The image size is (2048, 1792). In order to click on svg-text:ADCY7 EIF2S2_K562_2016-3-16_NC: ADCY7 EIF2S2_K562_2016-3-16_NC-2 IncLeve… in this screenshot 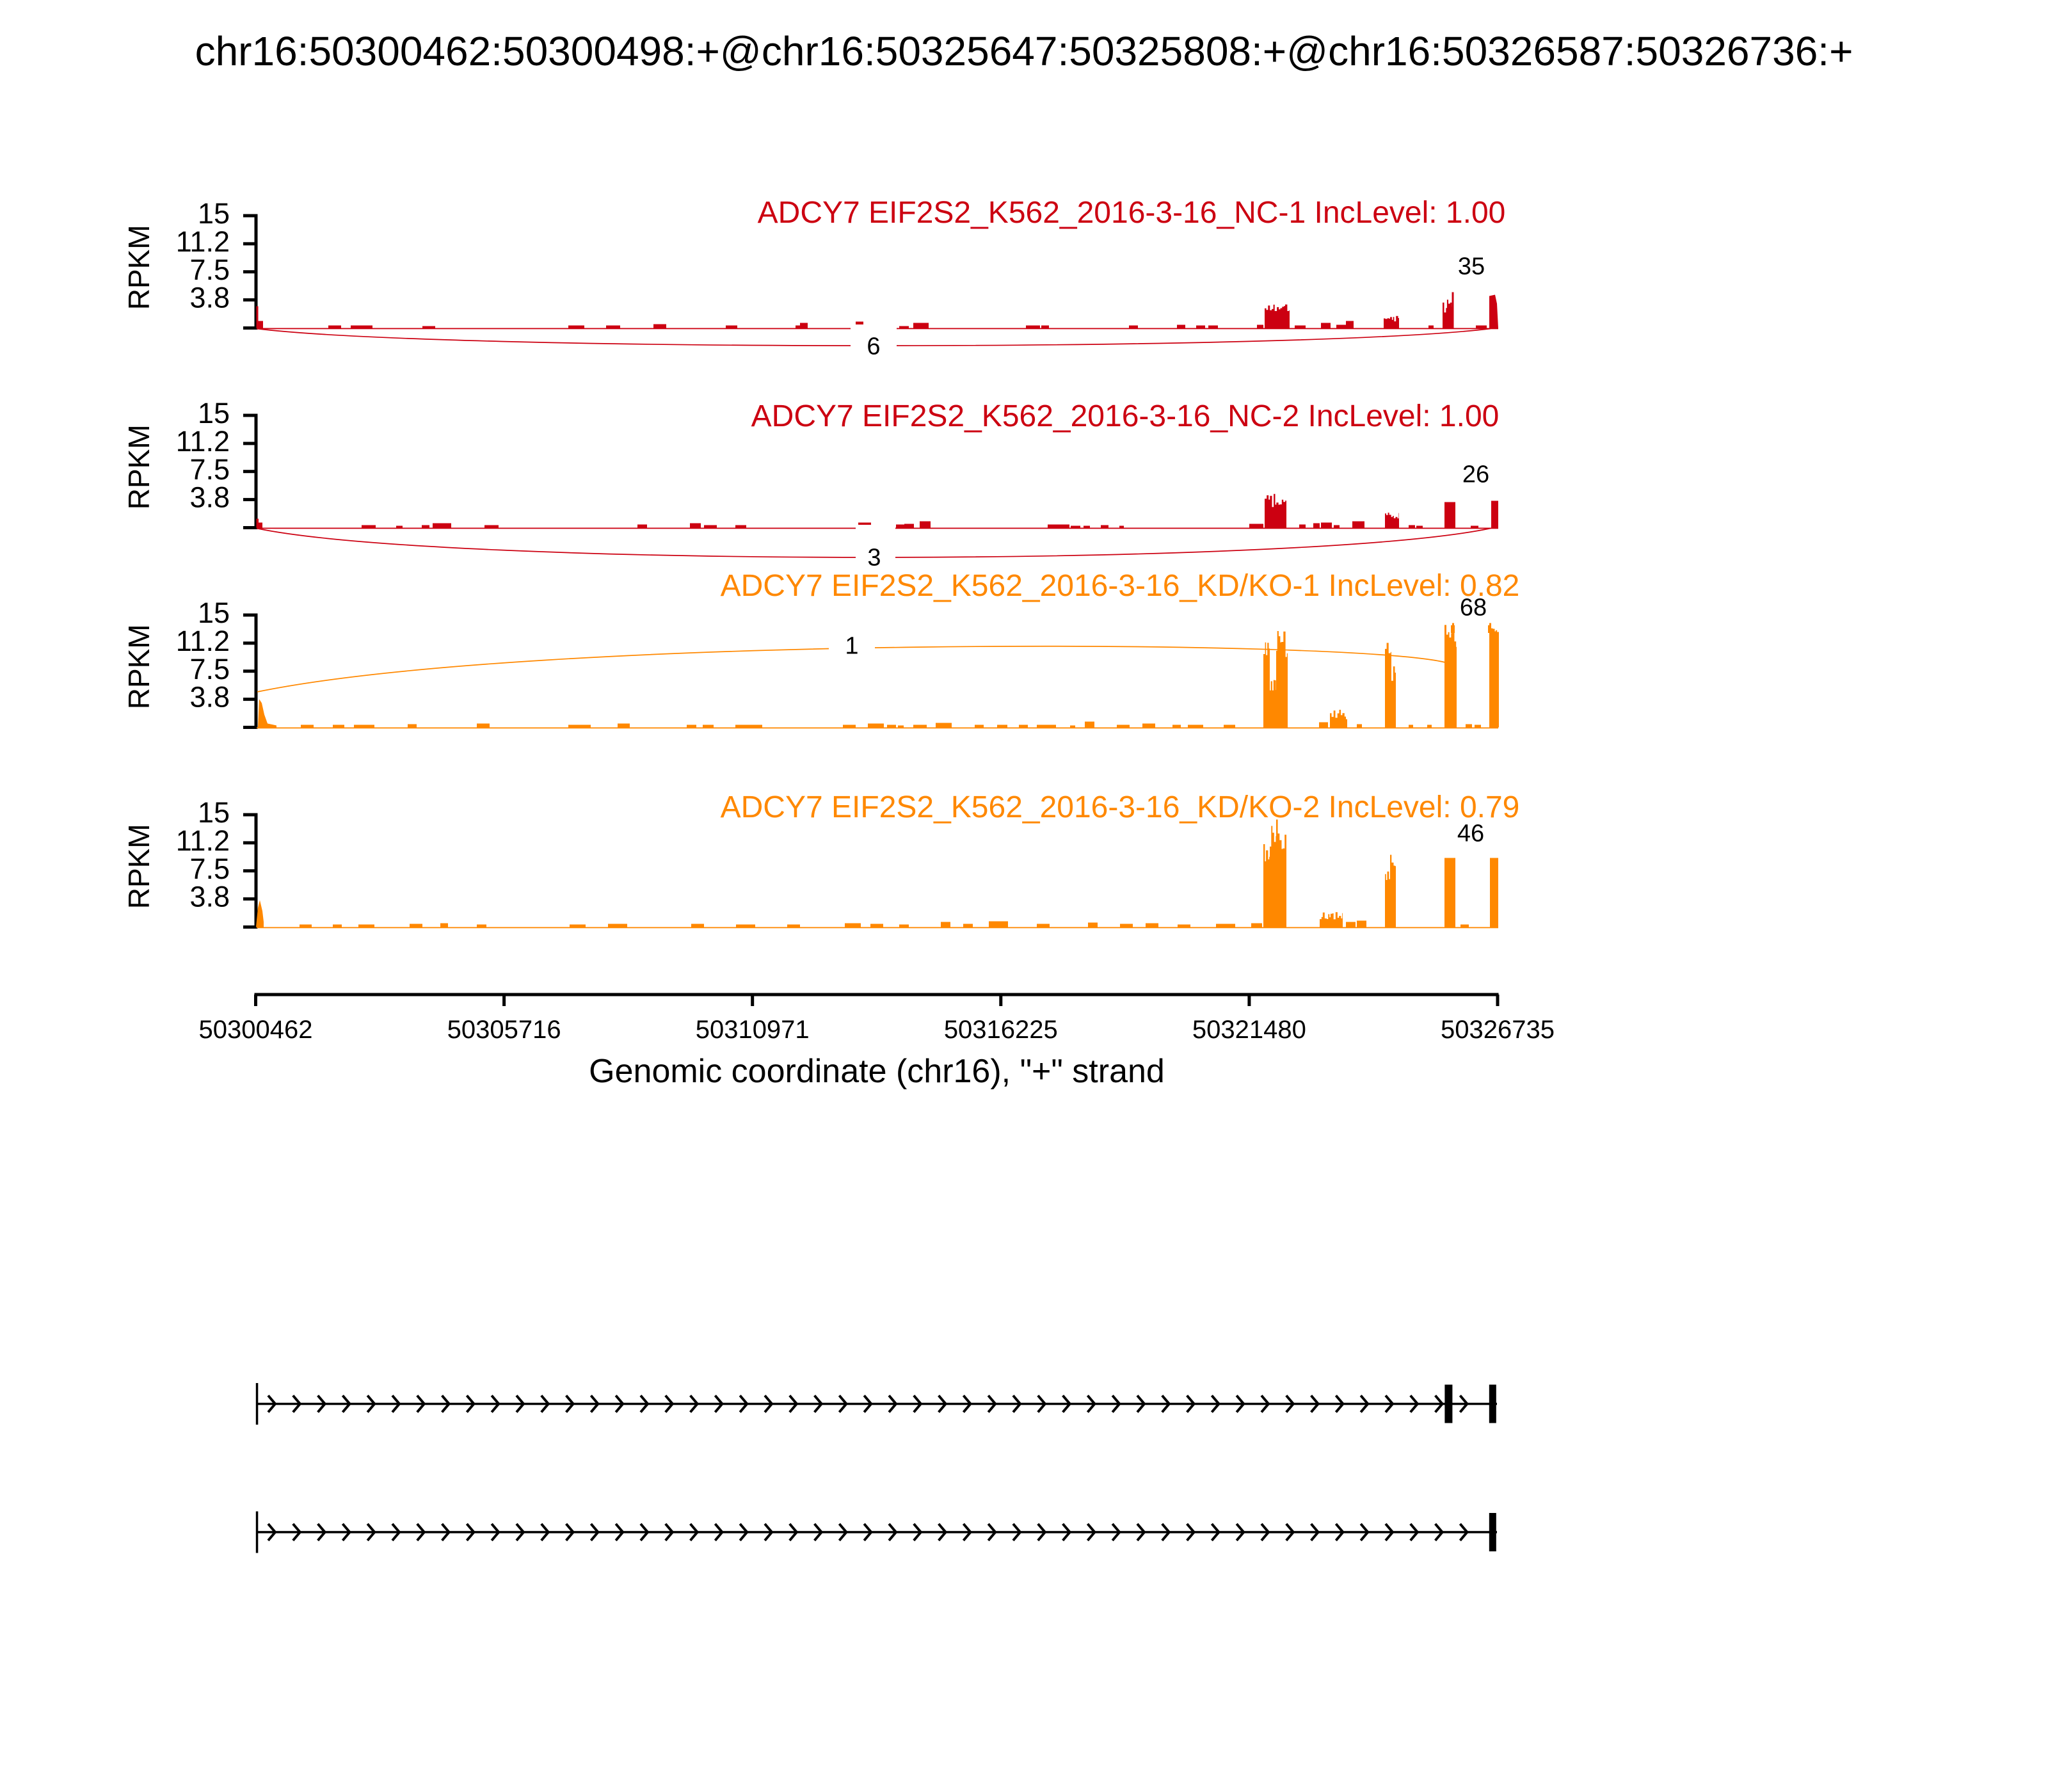, I will do `click(1125, 416)`.